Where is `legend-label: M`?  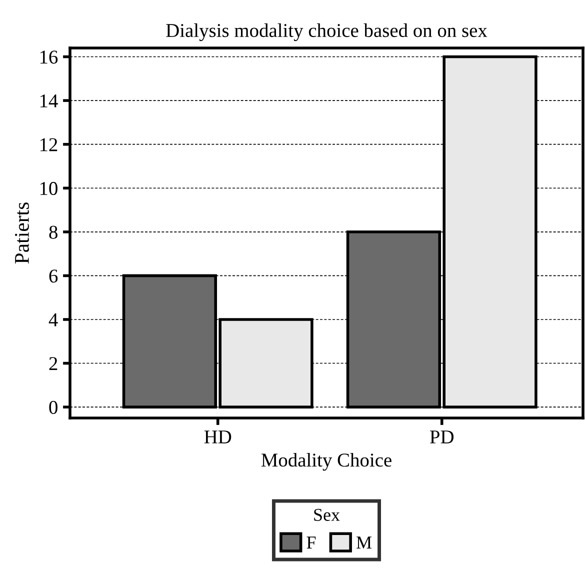 legend-label: M is located at coordinates (364, 542).